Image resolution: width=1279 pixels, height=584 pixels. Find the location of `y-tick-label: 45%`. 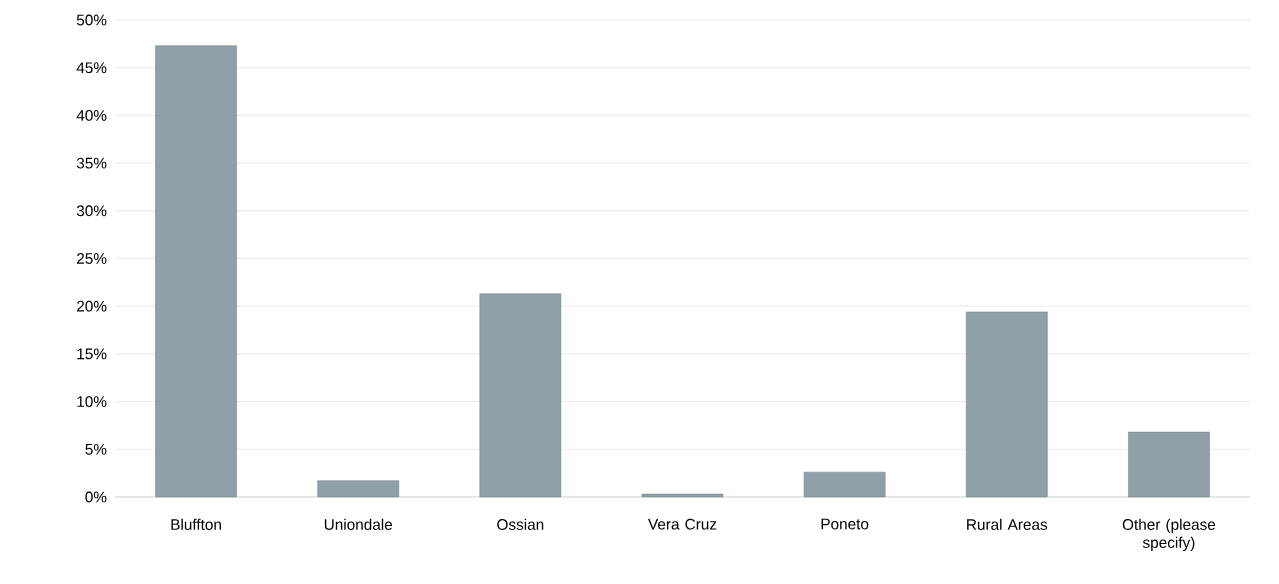

y-tick-label: 45% is located at coordinates (91, 68).